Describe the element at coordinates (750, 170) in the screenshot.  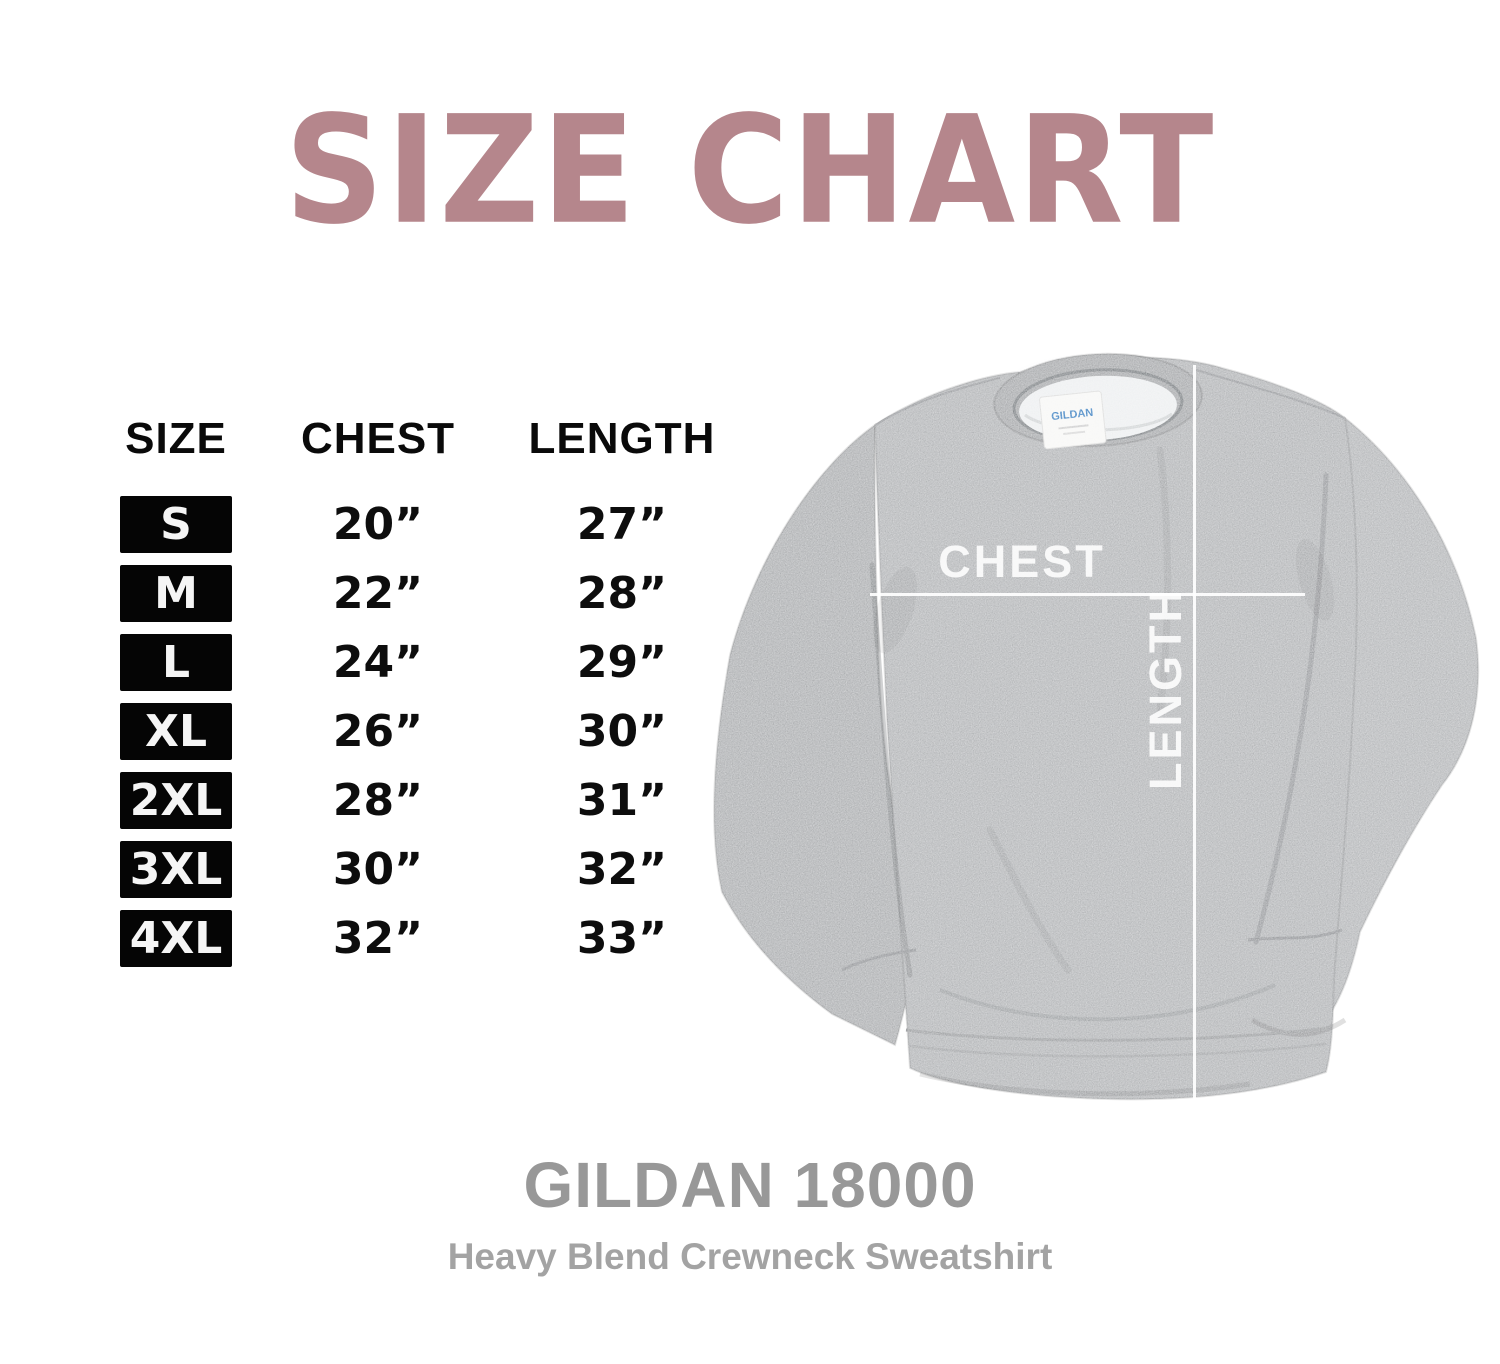
I see `page-title: SIZE CHART` at that location.